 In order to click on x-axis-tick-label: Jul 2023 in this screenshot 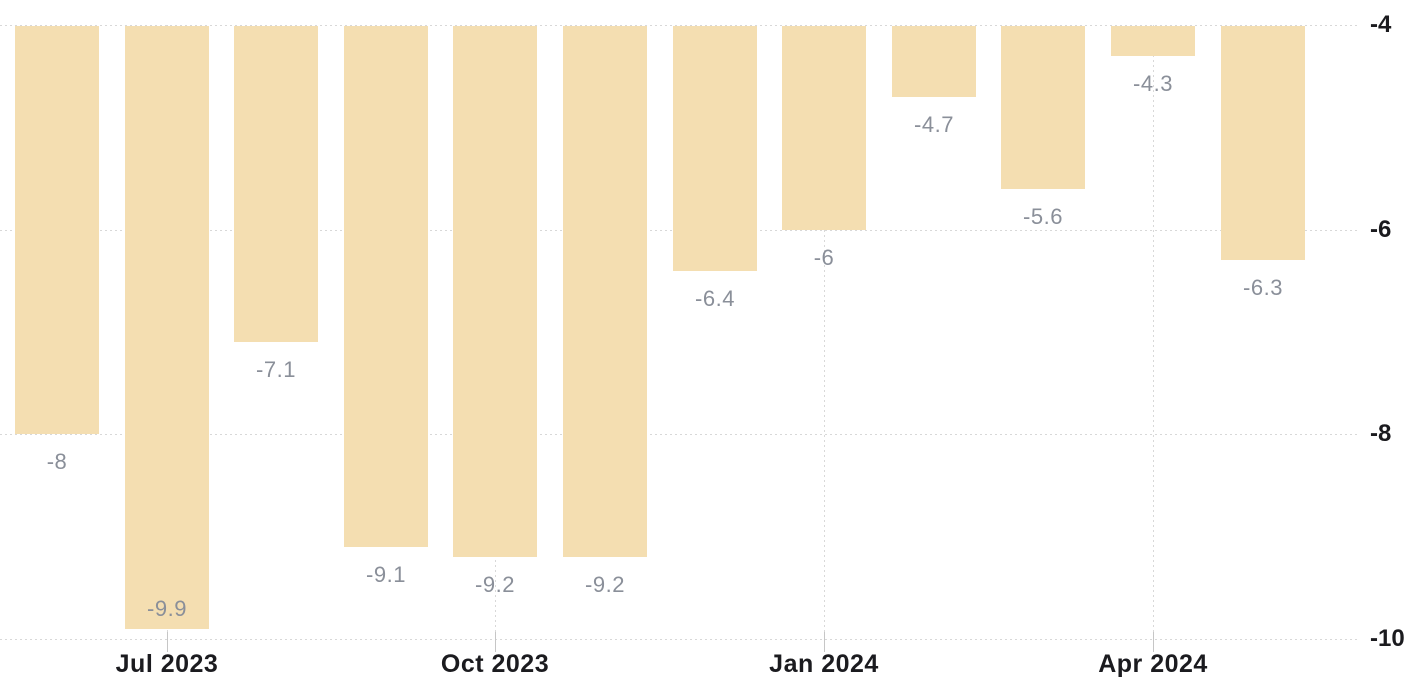, I will do `click(167, 664)`.